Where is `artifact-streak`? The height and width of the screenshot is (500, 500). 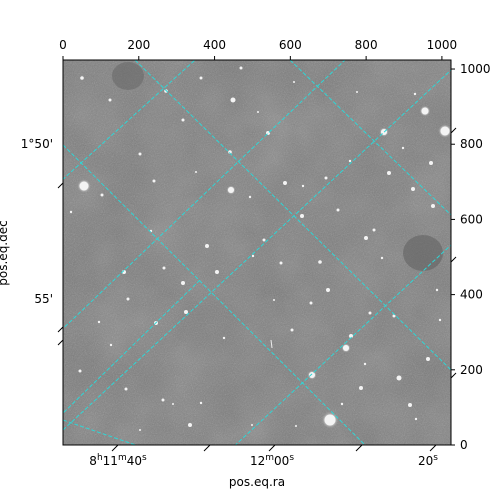
artifact-streak is located at coordinates (271, 344).